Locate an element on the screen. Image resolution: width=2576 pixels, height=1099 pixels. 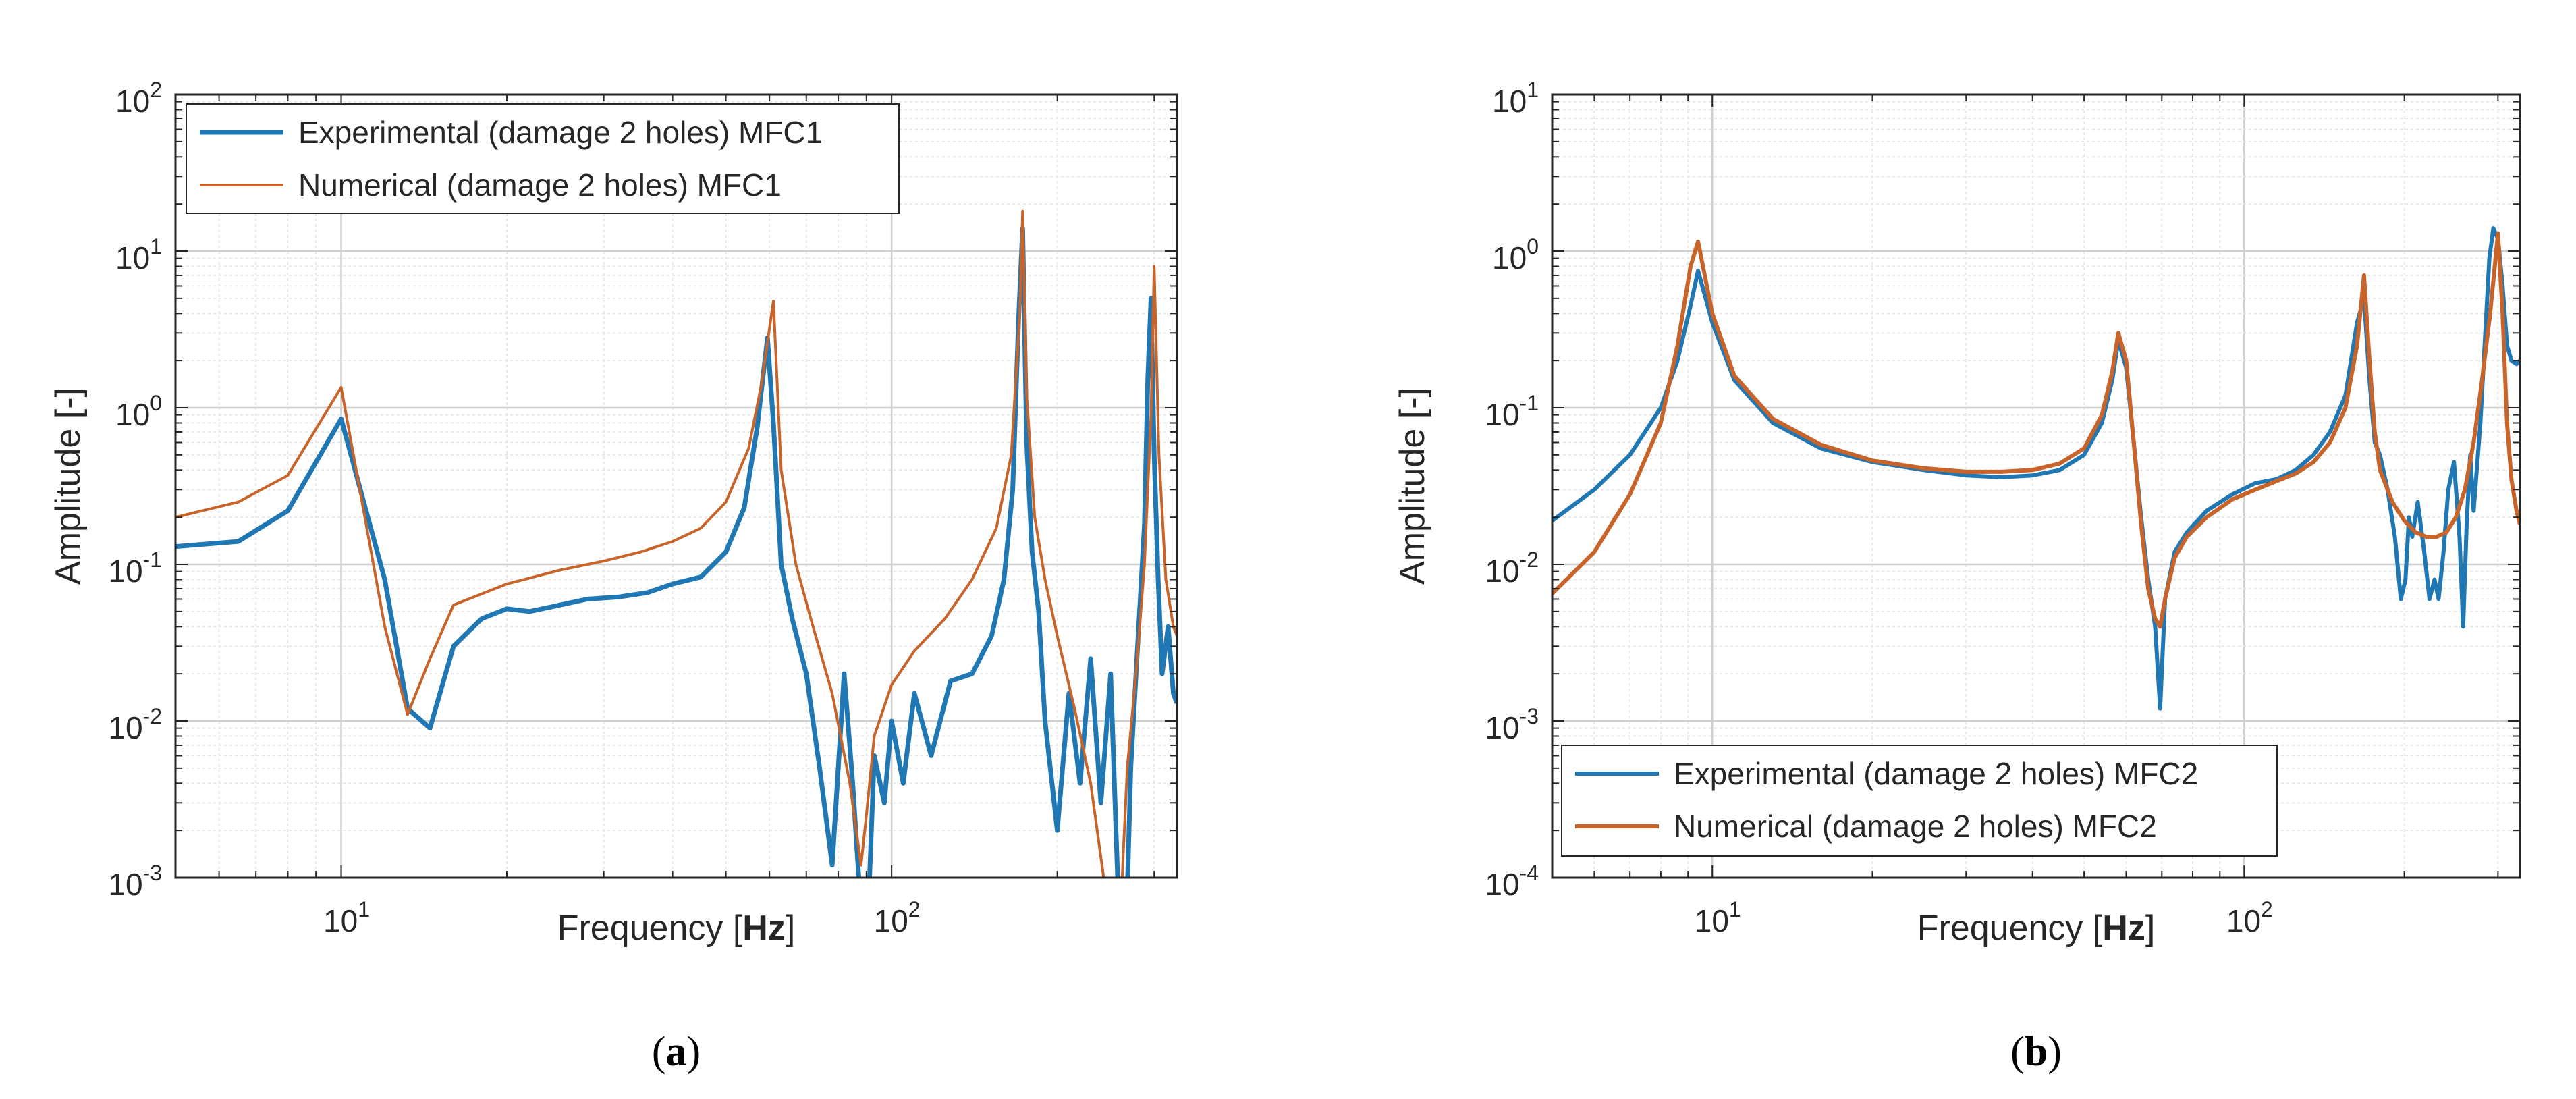
legend-box-a is located at coordinates (543, 158).